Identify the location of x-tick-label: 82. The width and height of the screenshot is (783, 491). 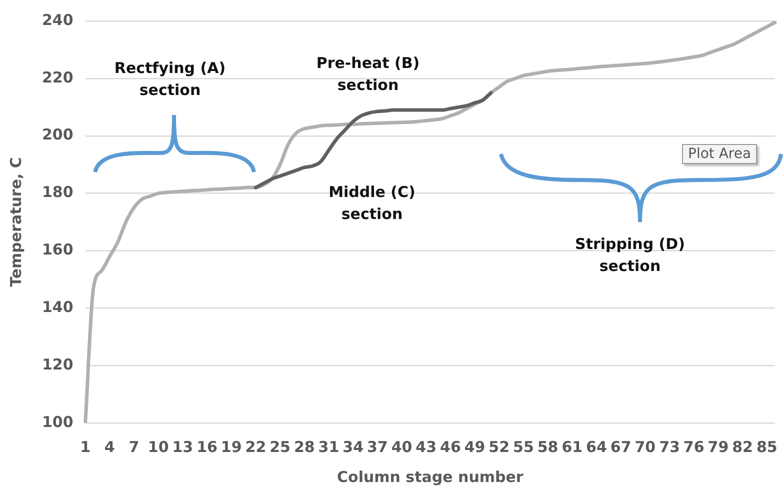
(742, 447).